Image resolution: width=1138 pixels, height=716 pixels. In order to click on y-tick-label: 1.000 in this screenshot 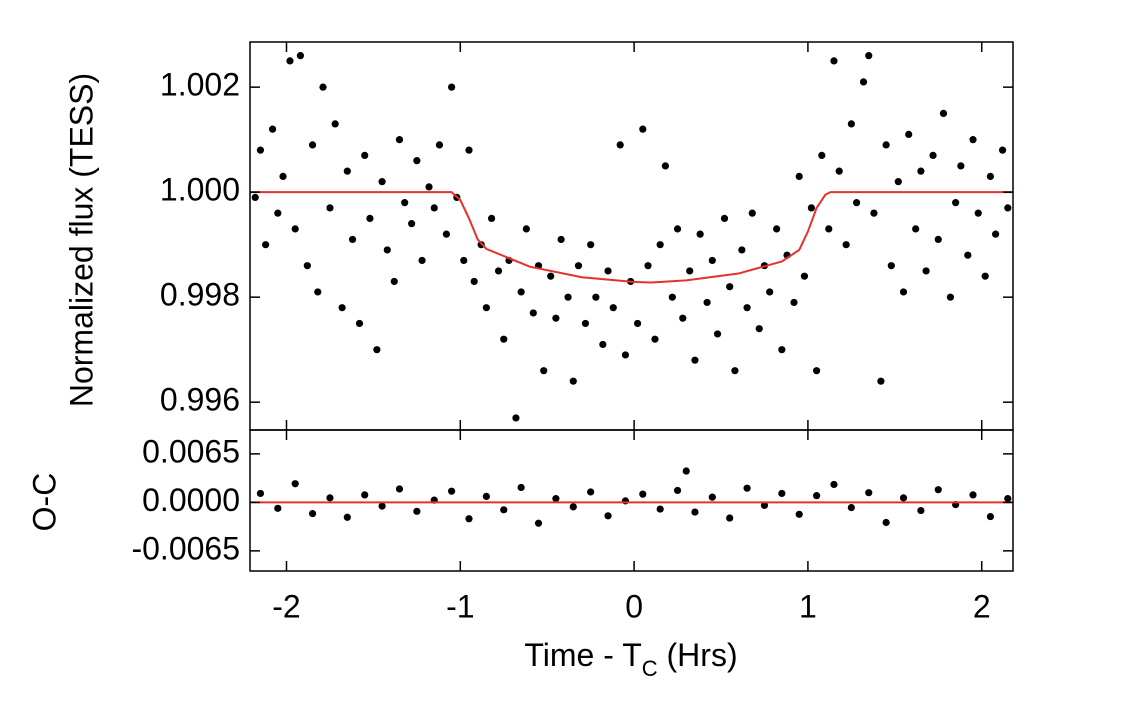, I will do `click(200, 190)`.